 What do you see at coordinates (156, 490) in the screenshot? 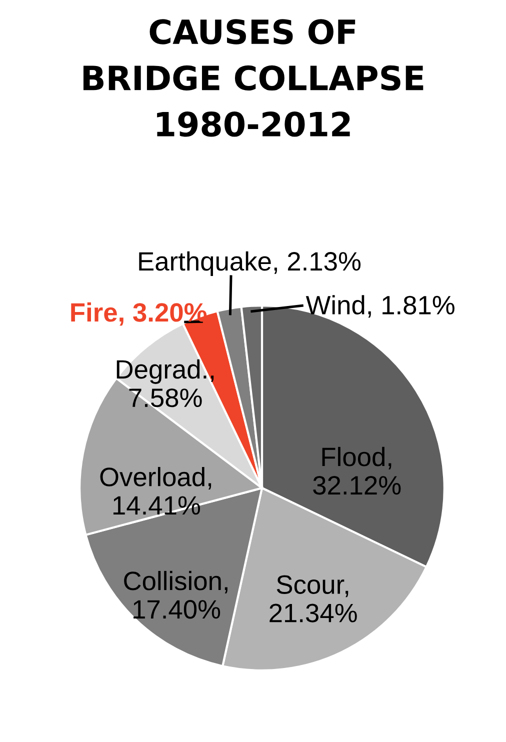
I see `slice-label: Overload, 14.41%` at bounding box center [156, 490].